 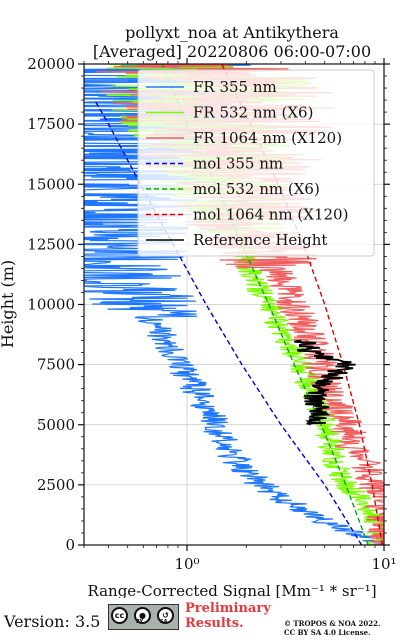 What do you see at coordinates (8, 304) in the screenshot?
I see `y-axis-label: Height (m)` at bounding box center [8, 304].